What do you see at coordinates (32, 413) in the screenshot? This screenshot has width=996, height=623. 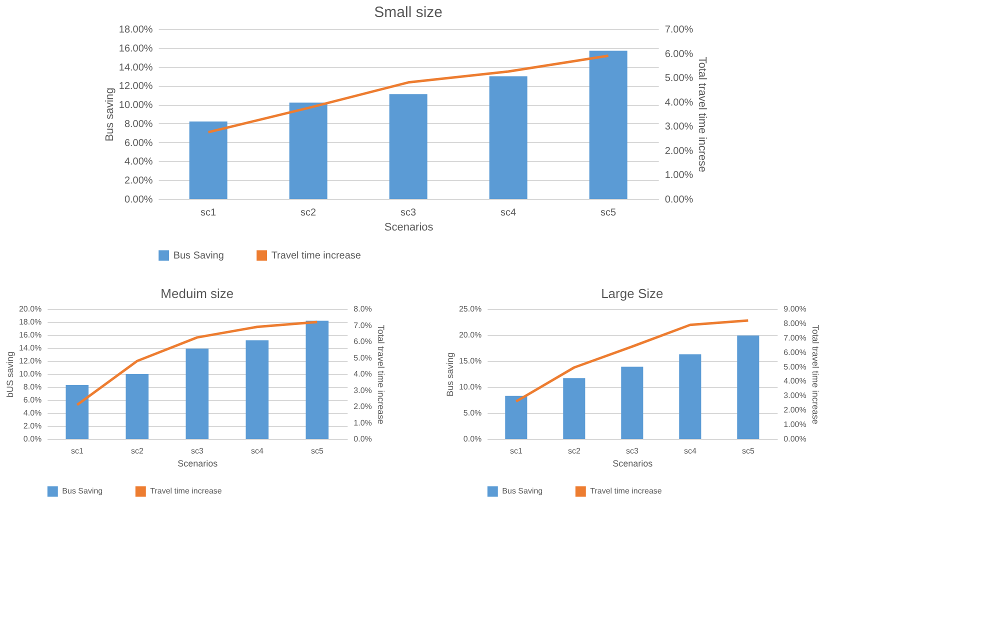 I see `y-tick-label: 4.0%` at bounding box center [32, 413].